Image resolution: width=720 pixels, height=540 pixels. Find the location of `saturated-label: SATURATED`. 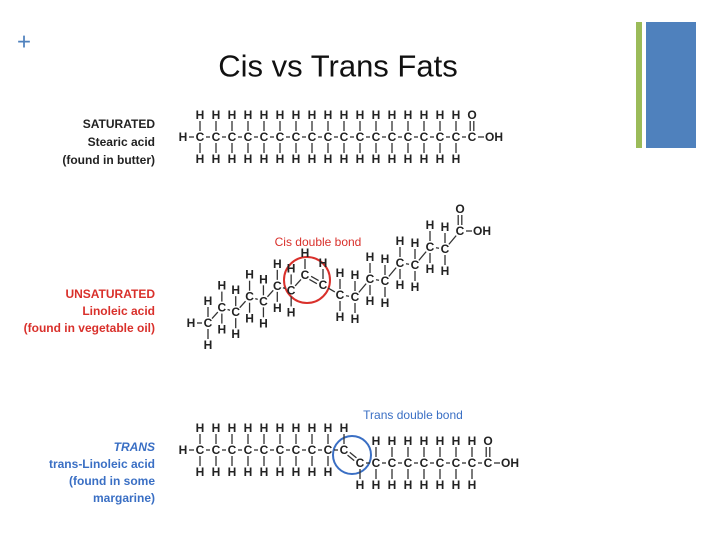

saturated-label: SATURATED is located at coordinates (119, 124).